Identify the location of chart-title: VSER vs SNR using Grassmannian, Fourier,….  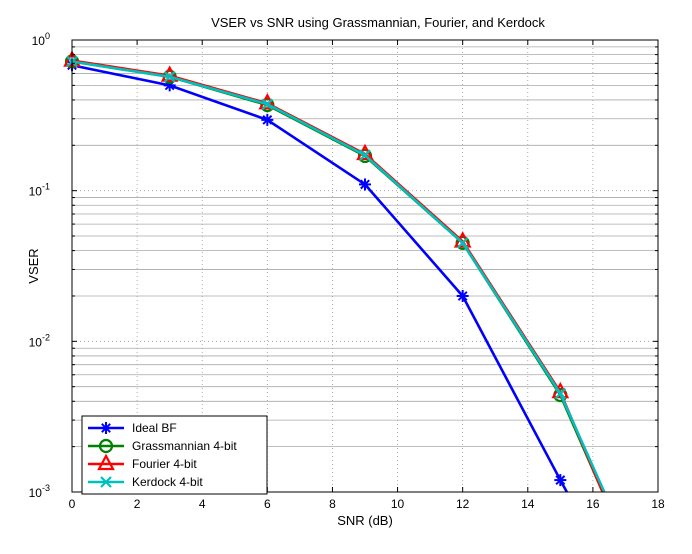
(378, 22).